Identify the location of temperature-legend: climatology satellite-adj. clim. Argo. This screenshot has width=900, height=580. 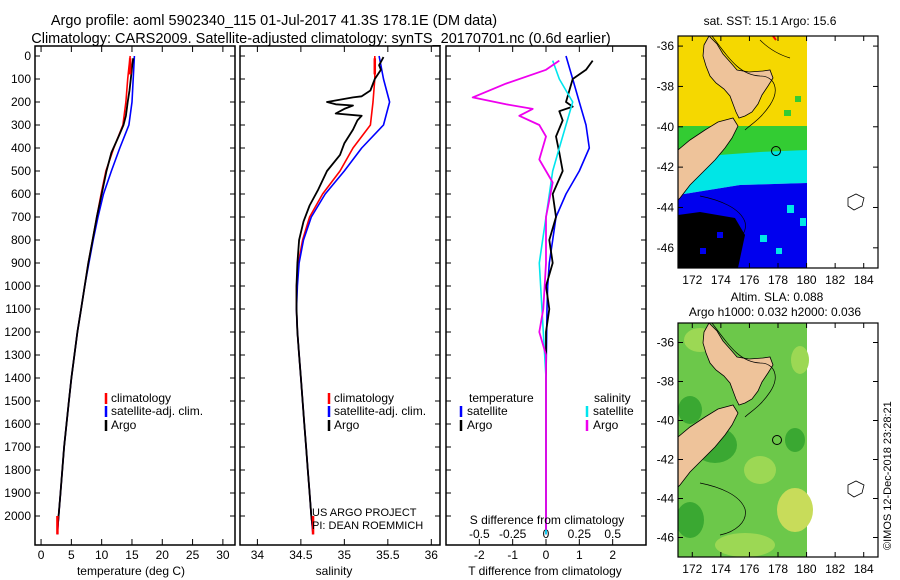
(153, 411).